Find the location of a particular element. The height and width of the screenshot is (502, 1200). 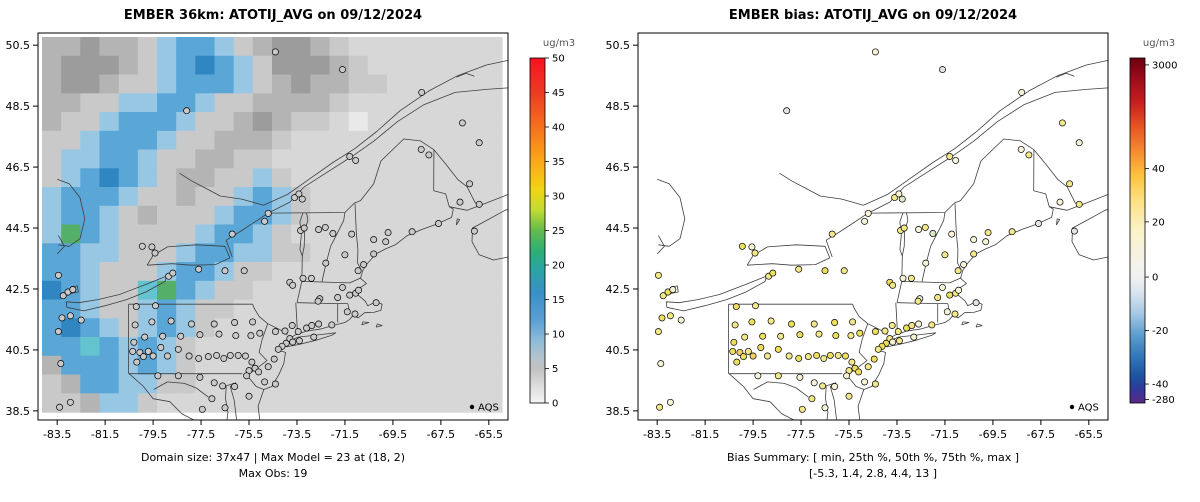

colorbar is located at coordinates (1137, 230).